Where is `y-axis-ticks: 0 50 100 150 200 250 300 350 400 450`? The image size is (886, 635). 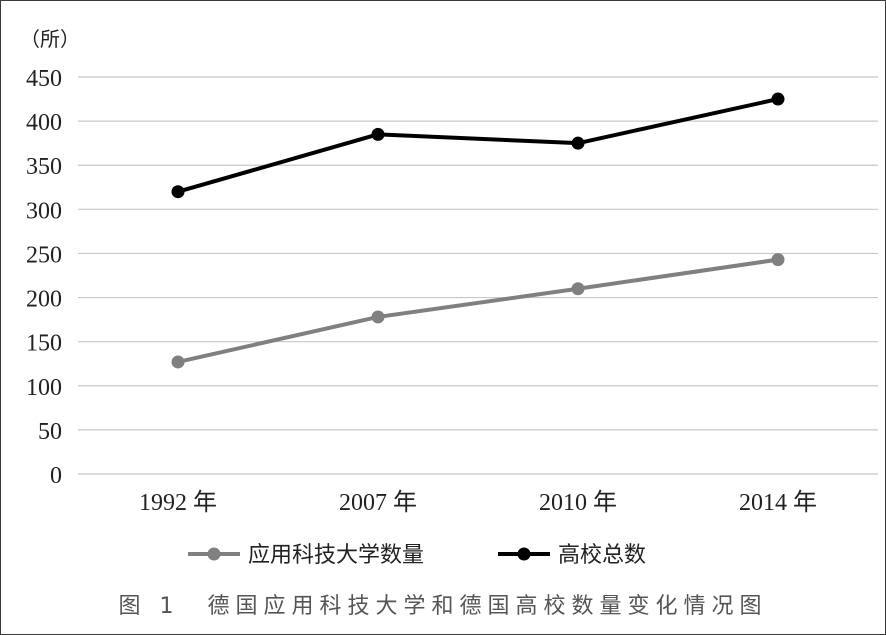
y-axis-ticks: 0 50 100 150 200 250 300 350 400 450 is located at coordinates (44, 277).